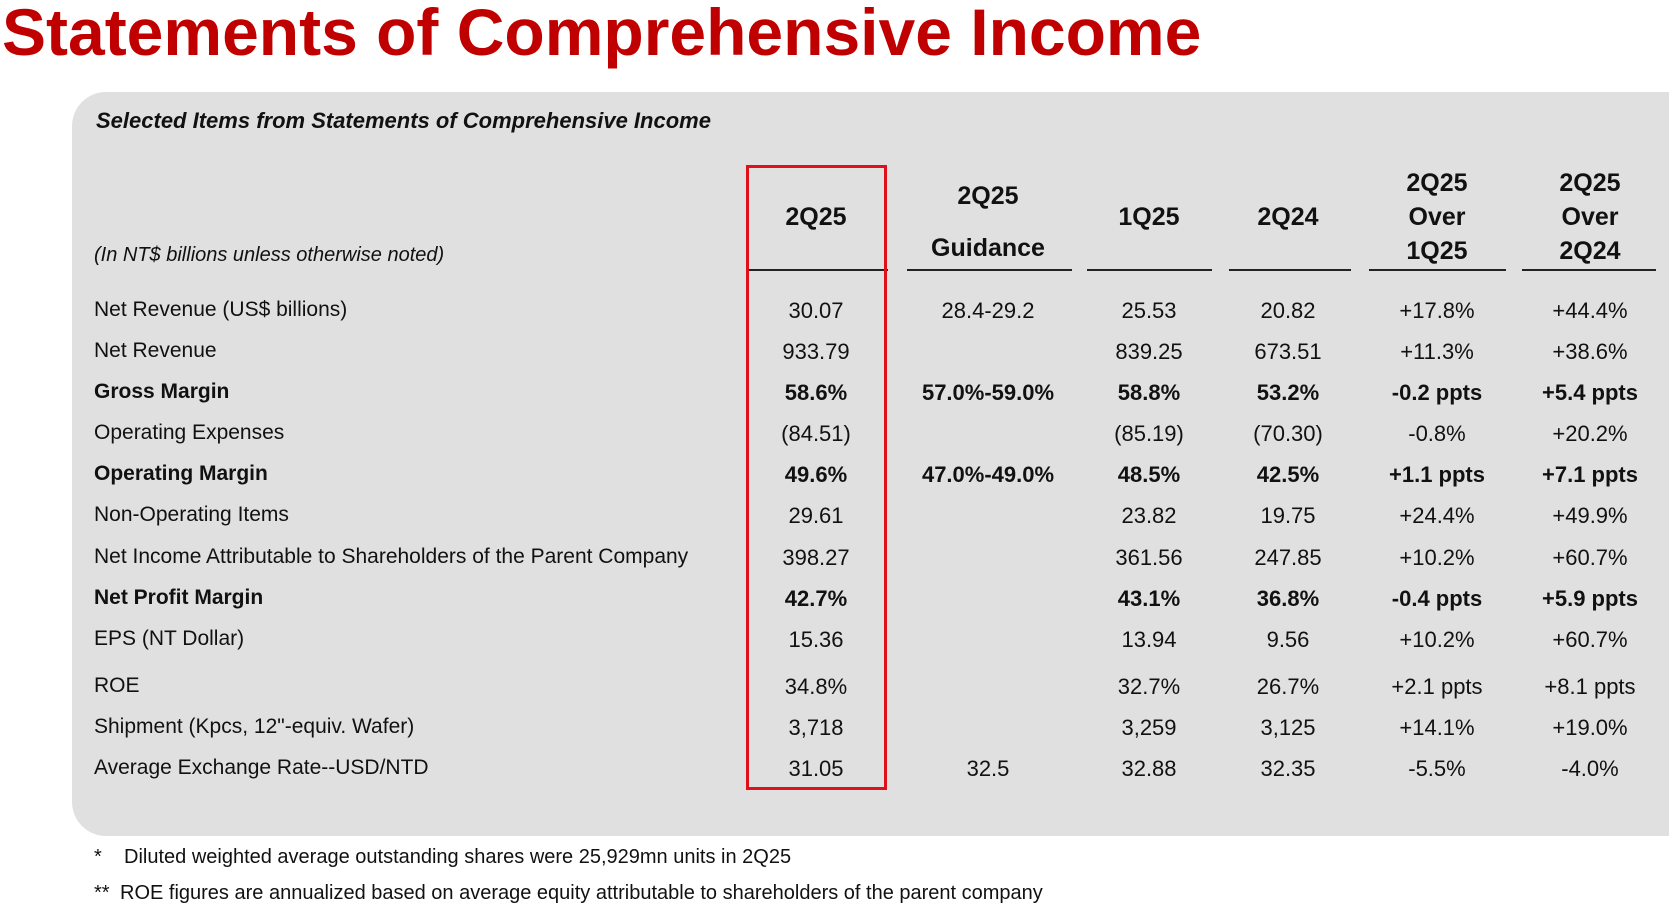 Image resolution: width=1669 pixels, height=912 pixels. What do you see at coordinates (988, 310) in the screenshot?
I see `table-cell: 28.4-29.2` at bounding box center [988, 310].